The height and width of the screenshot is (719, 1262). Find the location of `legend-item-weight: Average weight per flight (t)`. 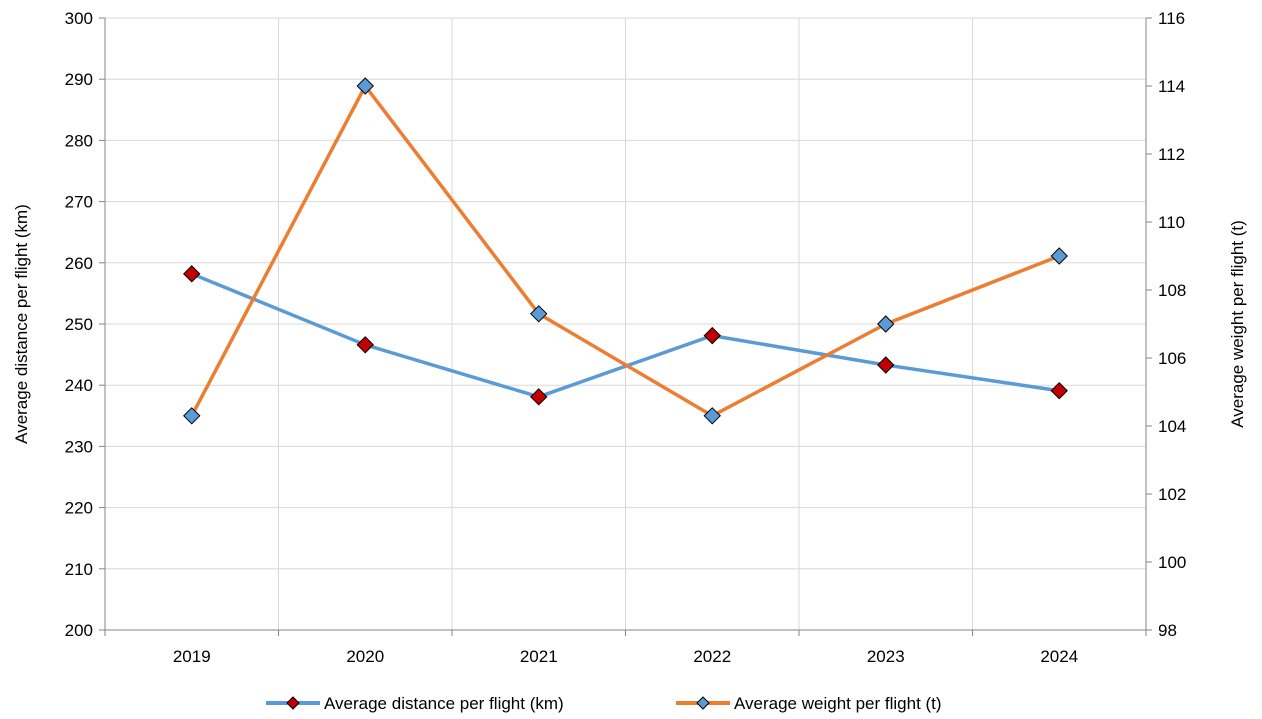

legend-item-weight: Average weight per flight (t) is located at coordinates (809, 703).